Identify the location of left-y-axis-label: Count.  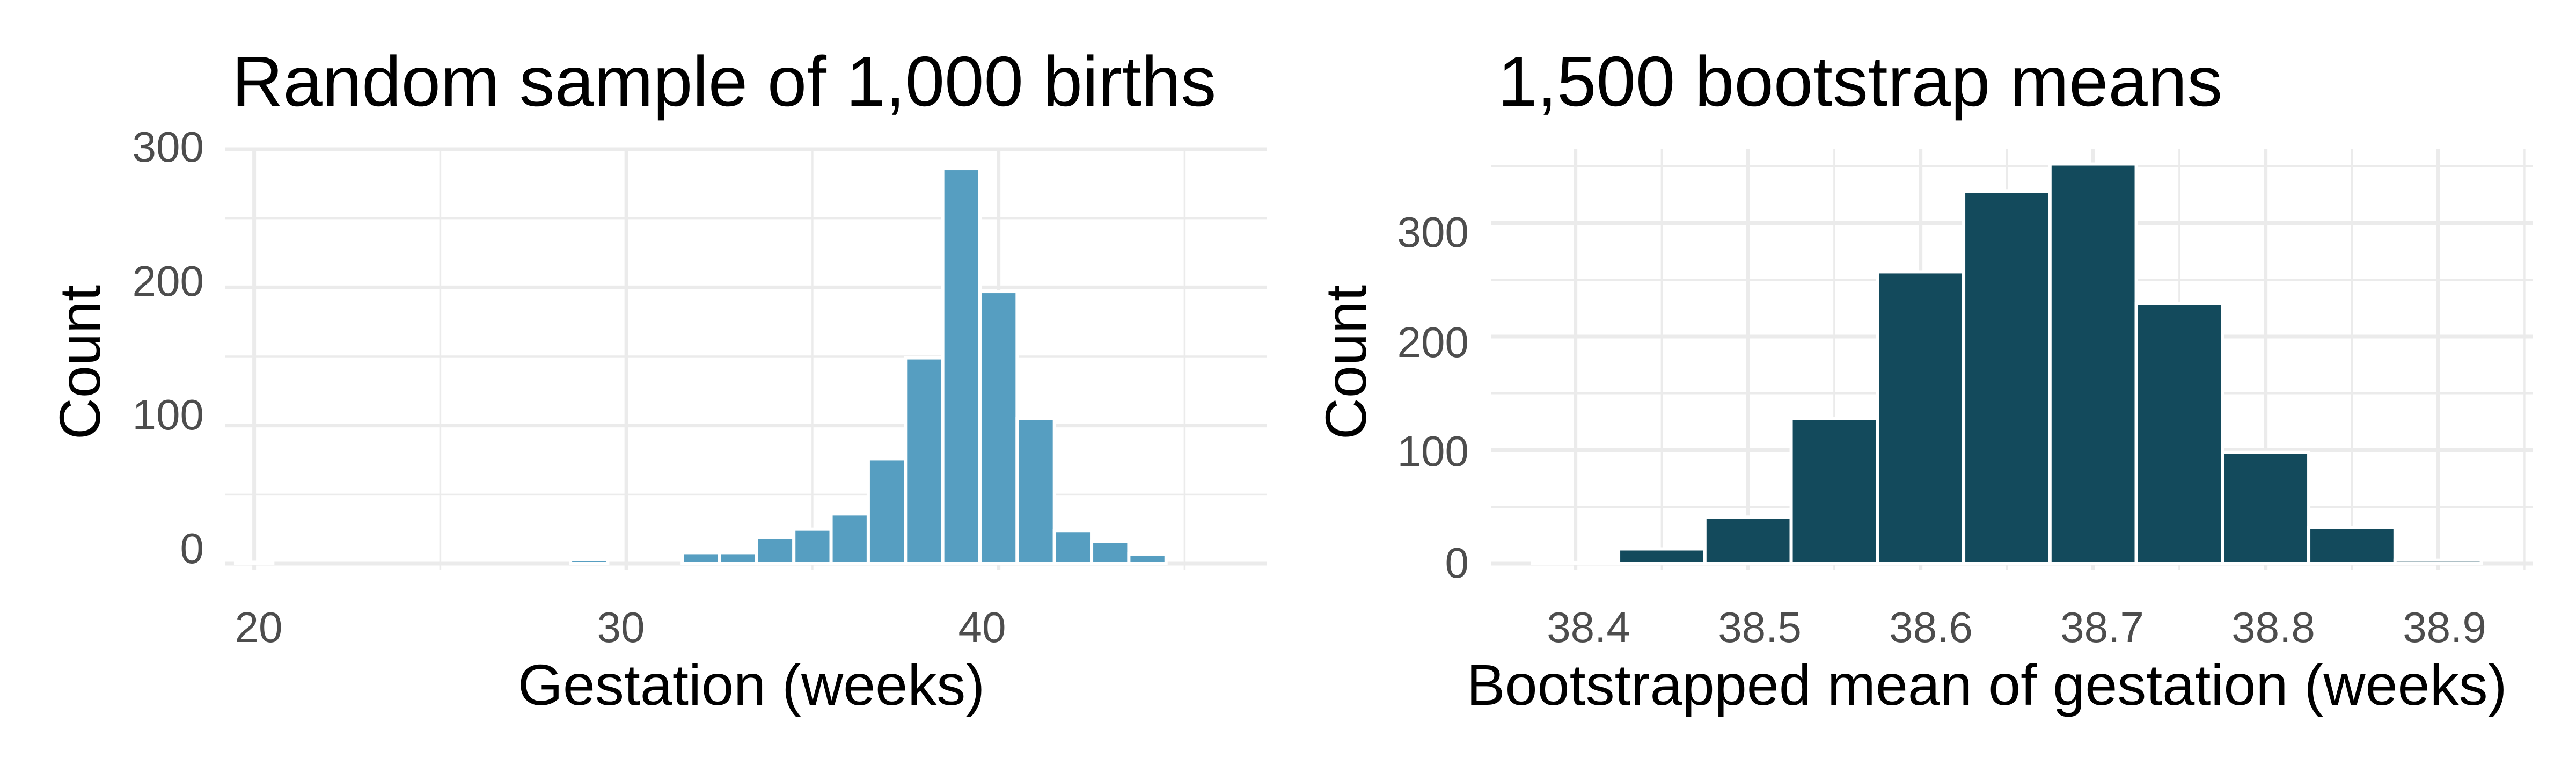
(79, 362).